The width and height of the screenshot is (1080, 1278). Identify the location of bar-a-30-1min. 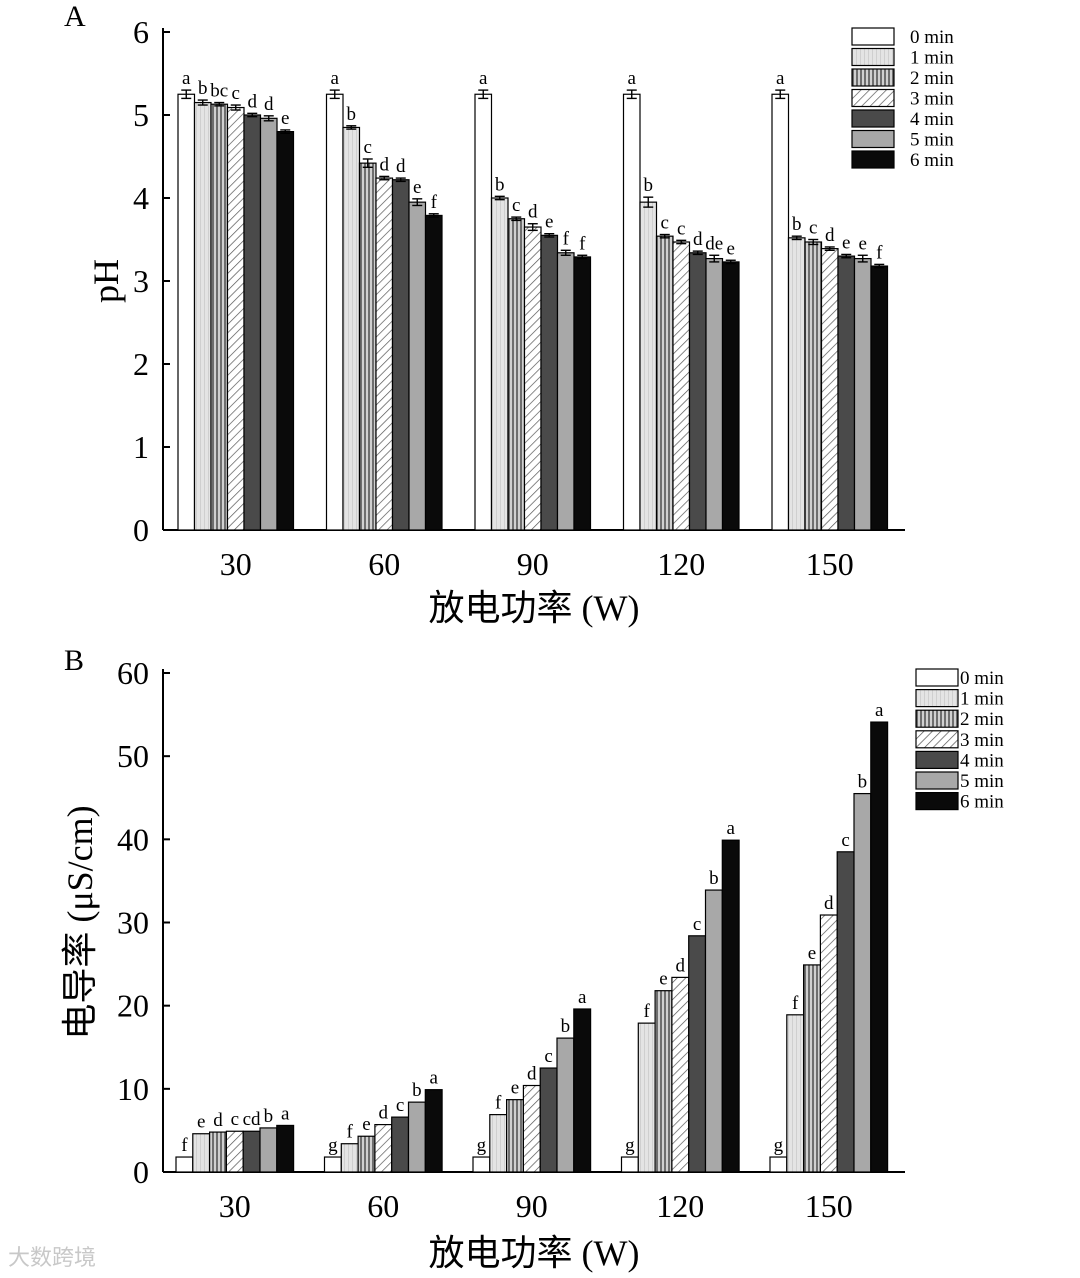
(202, 316).